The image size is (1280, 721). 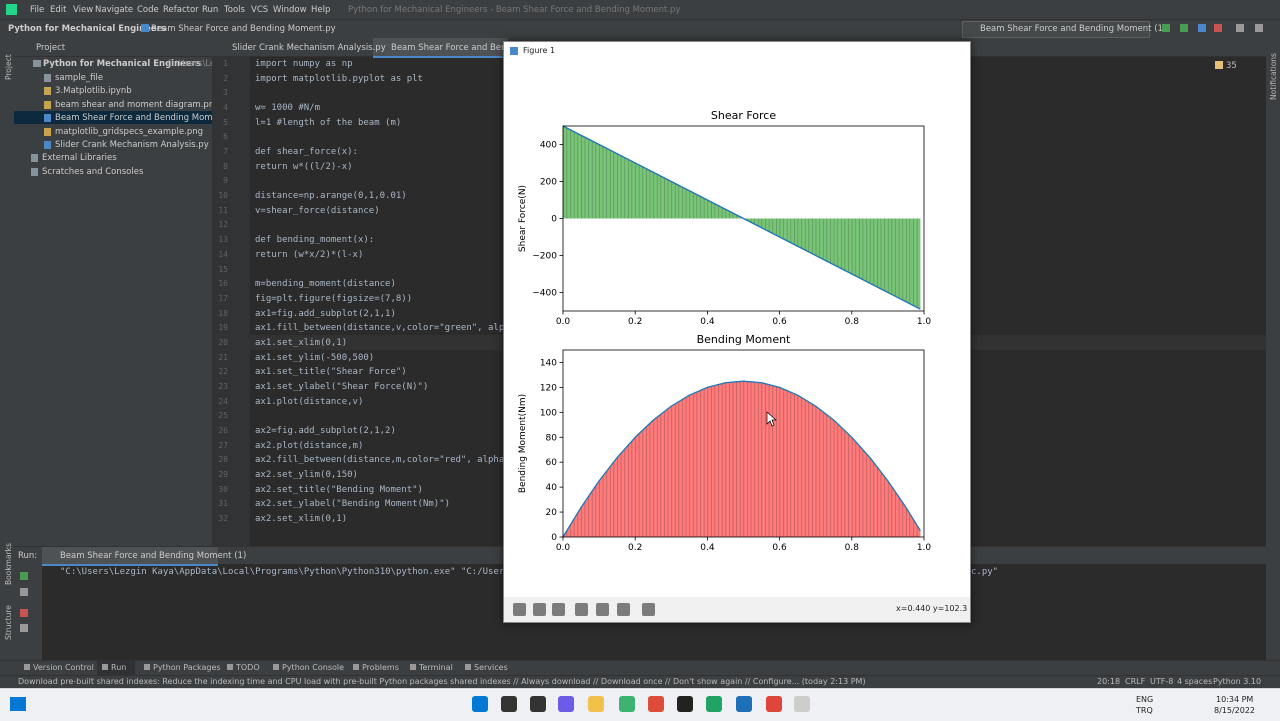 What do you see at coordinates (87, 29) in the screenshot?
I see `breadcrumb: Python for Mechanical Engineers` at bounding box center [87, 29].